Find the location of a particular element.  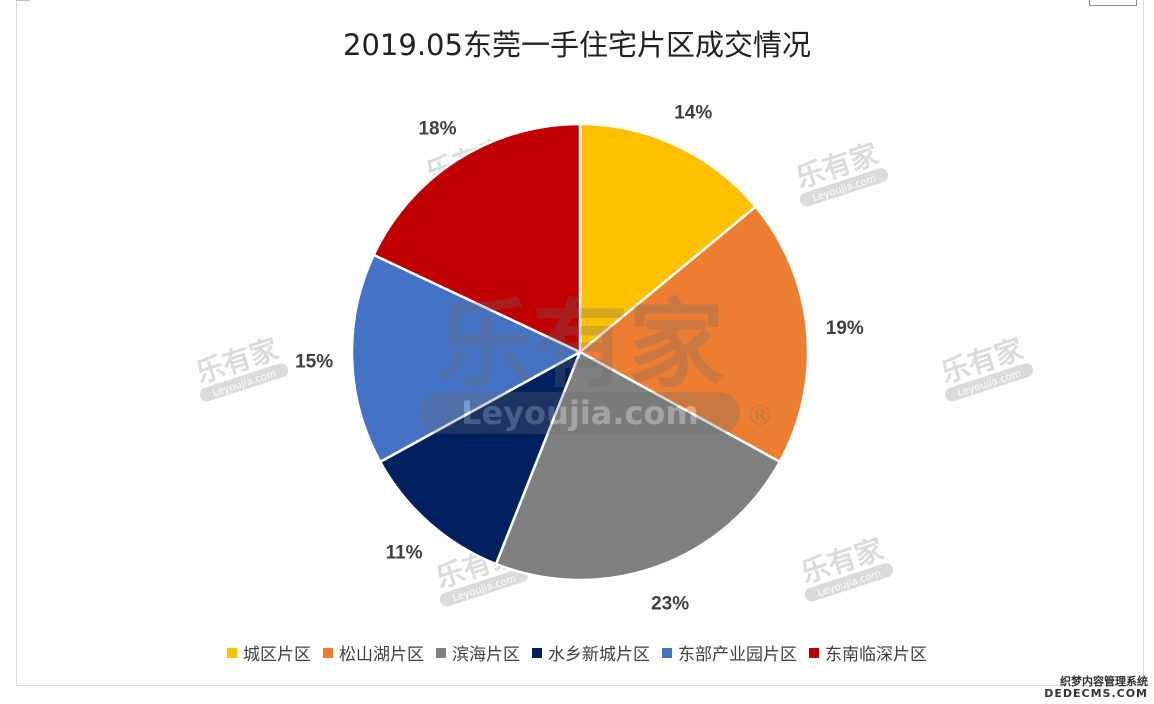

legend-item-1: 城区片区 is located at coordinates (269, 652).